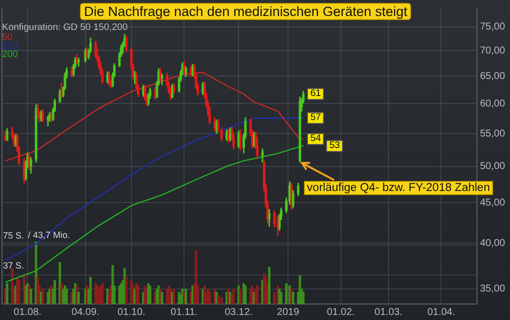 This screenshot has width=510, height=320. Describe the element at coordinates (7, 37) in the screenshot. I see `text: 50` at that location.